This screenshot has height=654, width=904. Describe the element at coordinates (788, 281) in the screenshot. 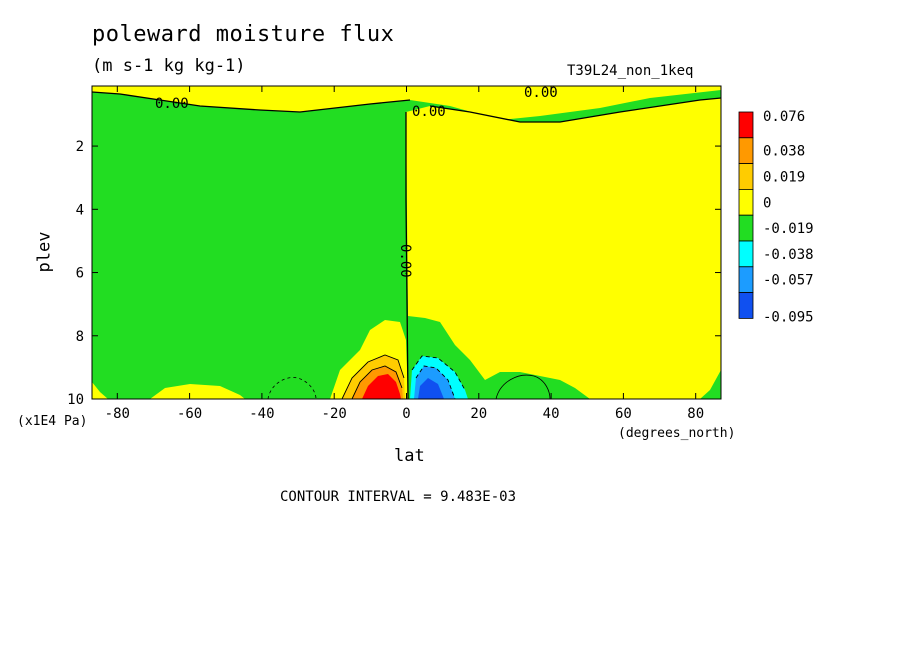

I see `colorbar-level-label: -0.057` at that location.